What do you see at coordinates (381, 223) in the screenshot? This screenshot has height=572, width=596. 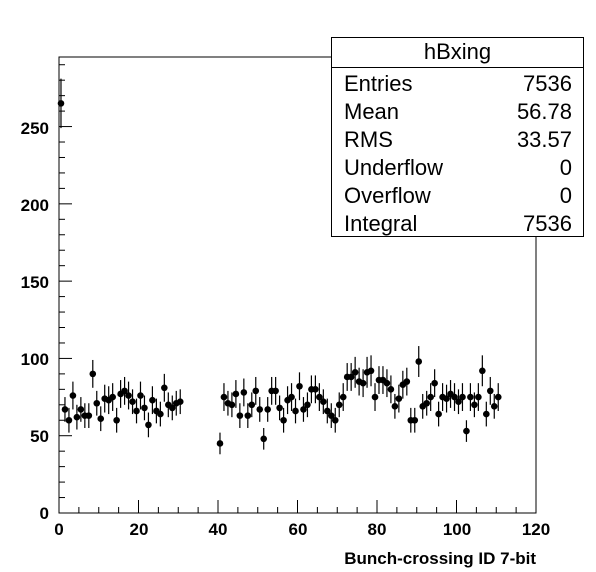 I see `stats-label: Integral` at bounding box center [381, 223].